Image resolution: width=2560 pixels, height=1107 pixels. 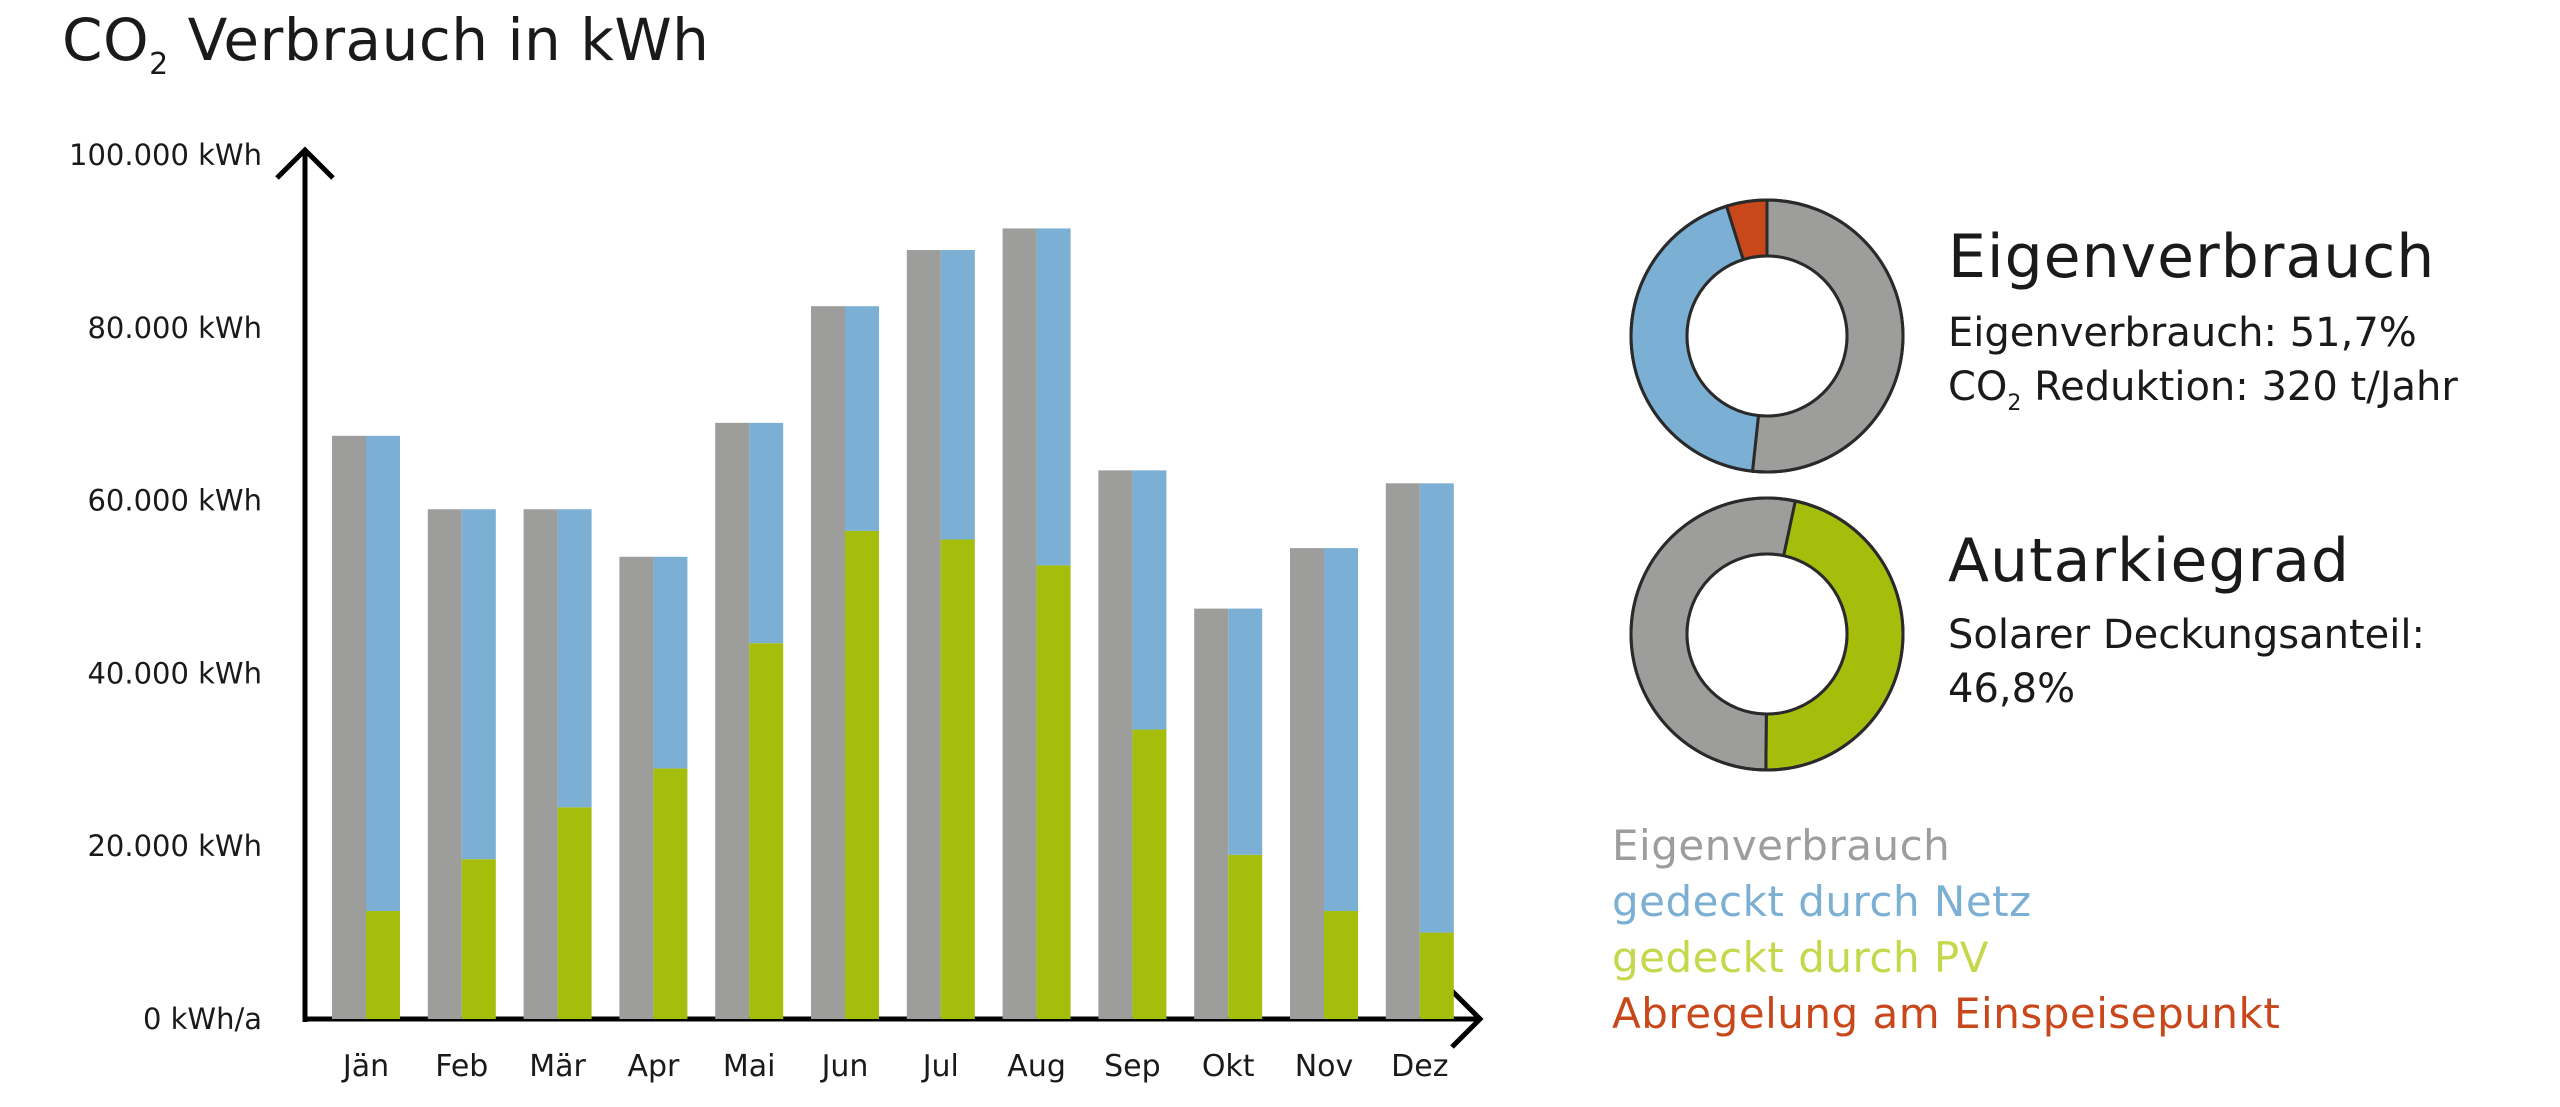 I want to click on x-tick-label: Aug, so click(x=1036, y=1066).